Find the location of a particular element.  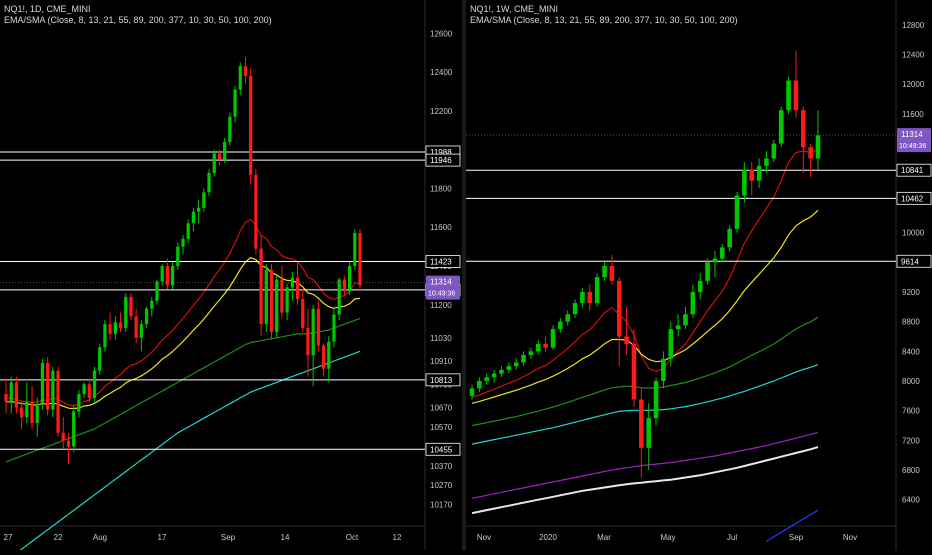

weekly-date-tick: May is located at coordinates (667, 537).